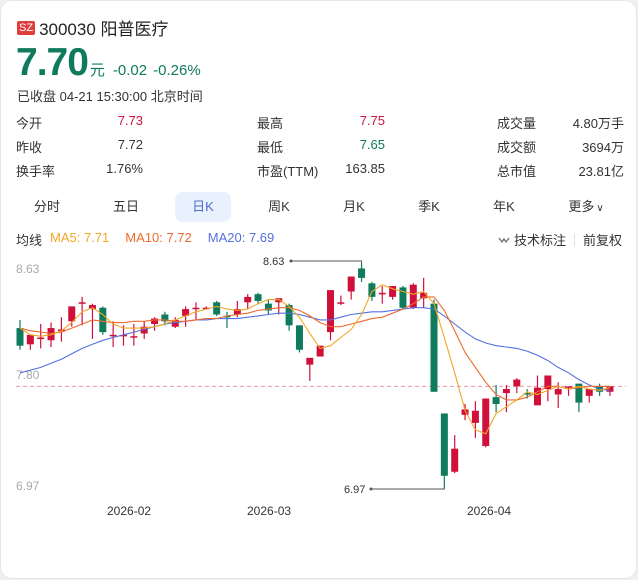 The width and height of the screenshot is (638, 580). I want to click on min-annotation-dot, so click(371, 489).